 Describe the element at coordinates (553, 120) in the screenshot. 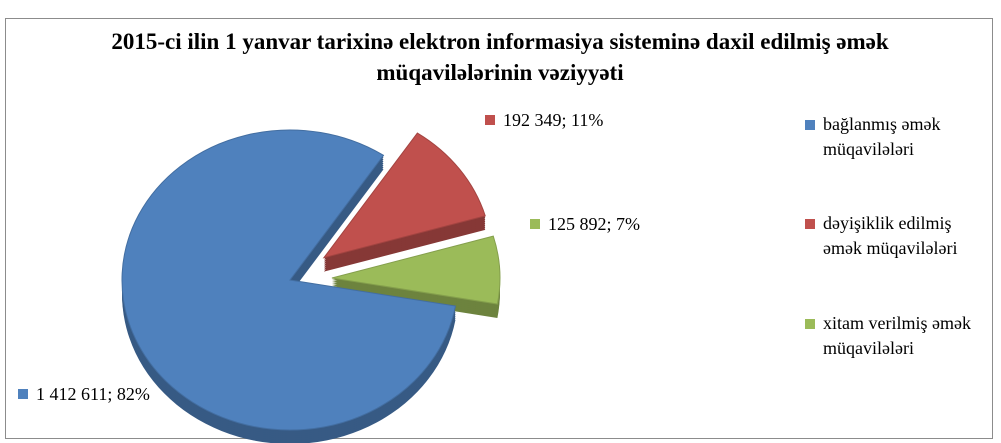

I see `data-label-text: 192 349; 11%` at that location.